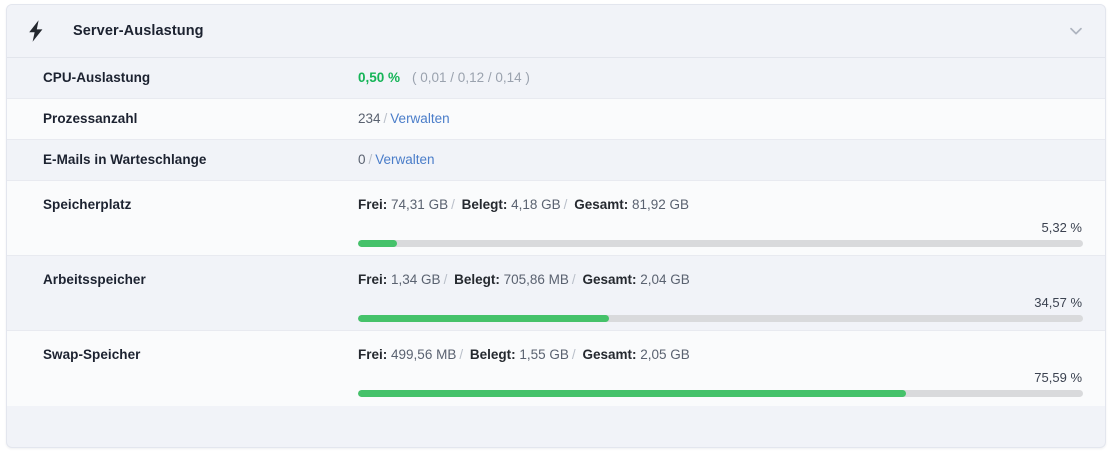  Describe the element at coordinates (138, 31) in the screenshot. I see `page-title: Server-Auslastung` at that location.